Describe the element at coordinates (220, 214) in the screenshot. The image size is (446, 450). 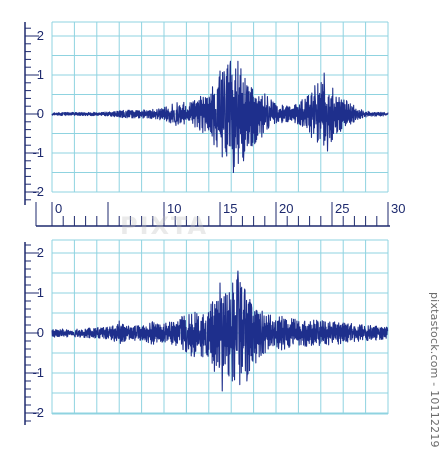
I see `shared-time-axis: 0 10 15 20 25 30` at that location.